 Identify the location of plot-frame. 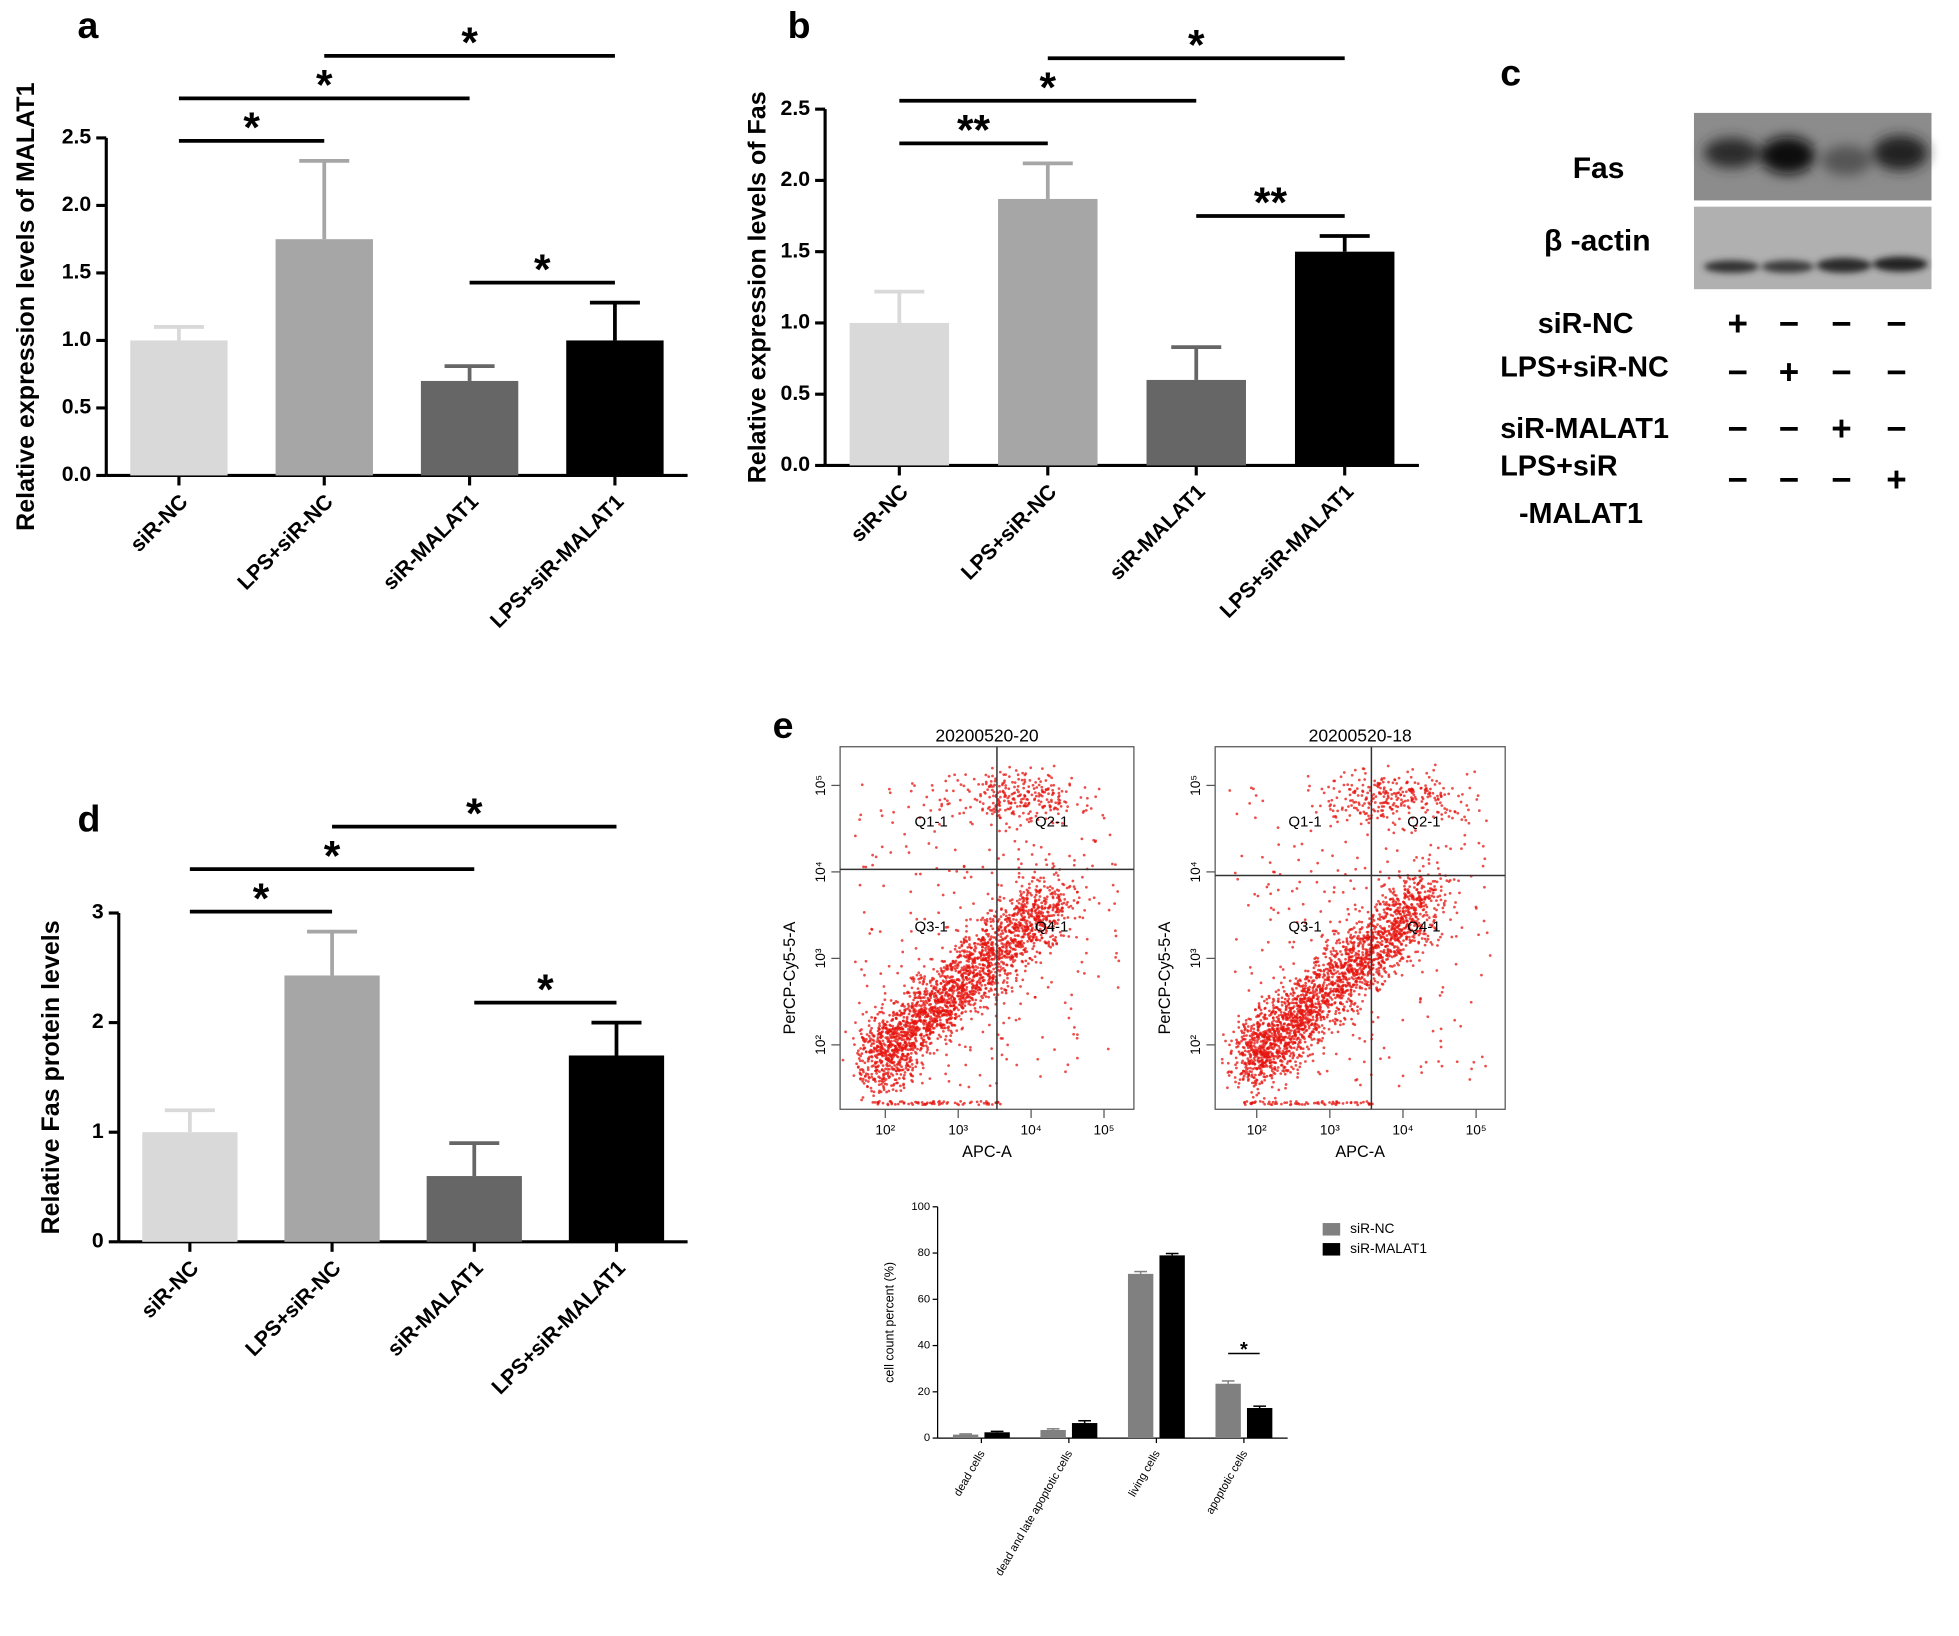
(987, 928).